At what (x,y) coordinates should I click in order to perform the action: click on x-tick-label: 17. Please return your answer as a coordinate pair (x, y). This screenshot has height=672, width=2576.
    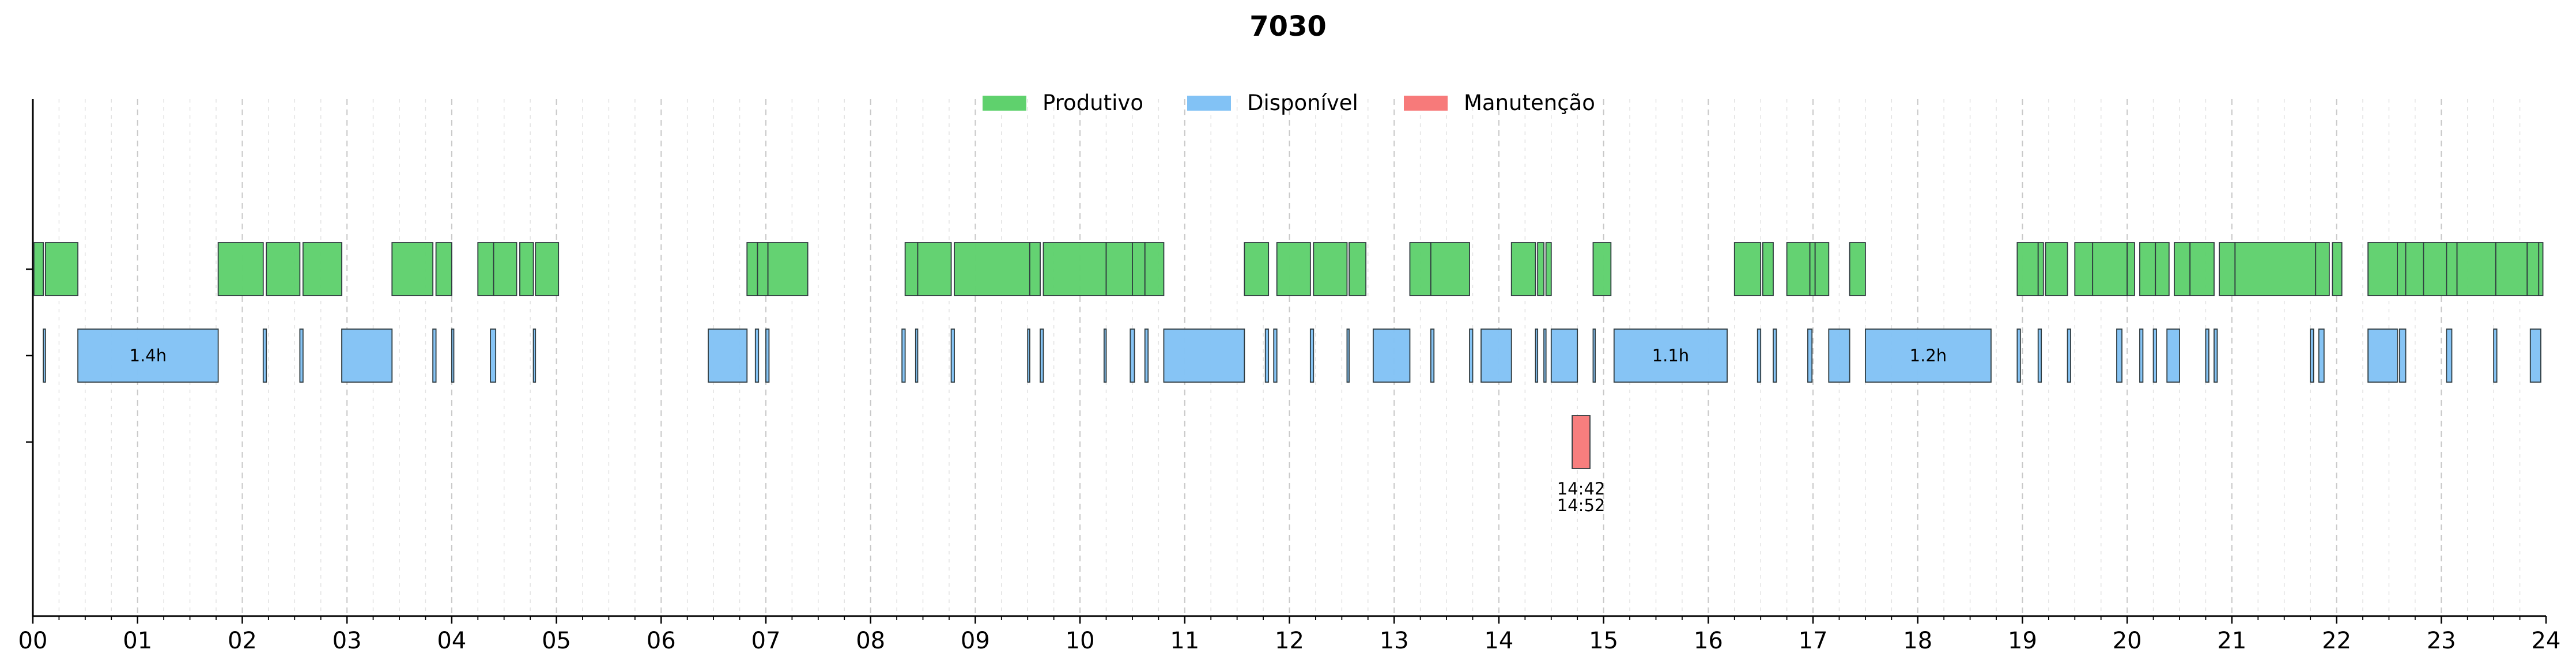
    Looking at the image, I should click on (1814, 641).